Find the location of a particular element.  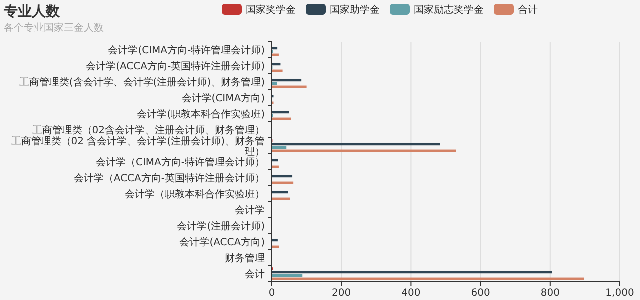

y-tick-label: 工商管理类(含会计学、会计学(注册会计师)、财务管理) is located at coordinates (142, 82).